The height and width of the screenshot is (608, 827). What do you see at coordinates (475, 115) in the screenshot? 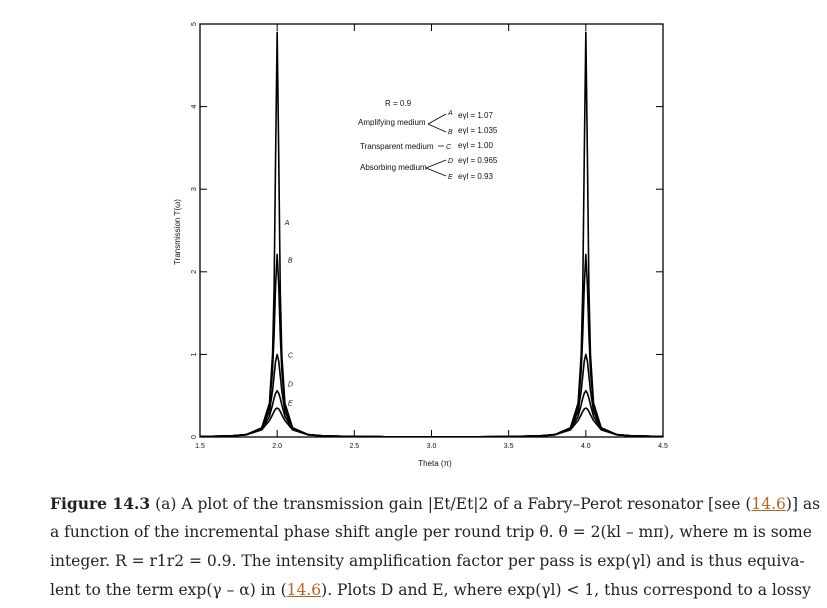
I see `legend-gain: eγl = 1.07` at bounding box center [475, 115].